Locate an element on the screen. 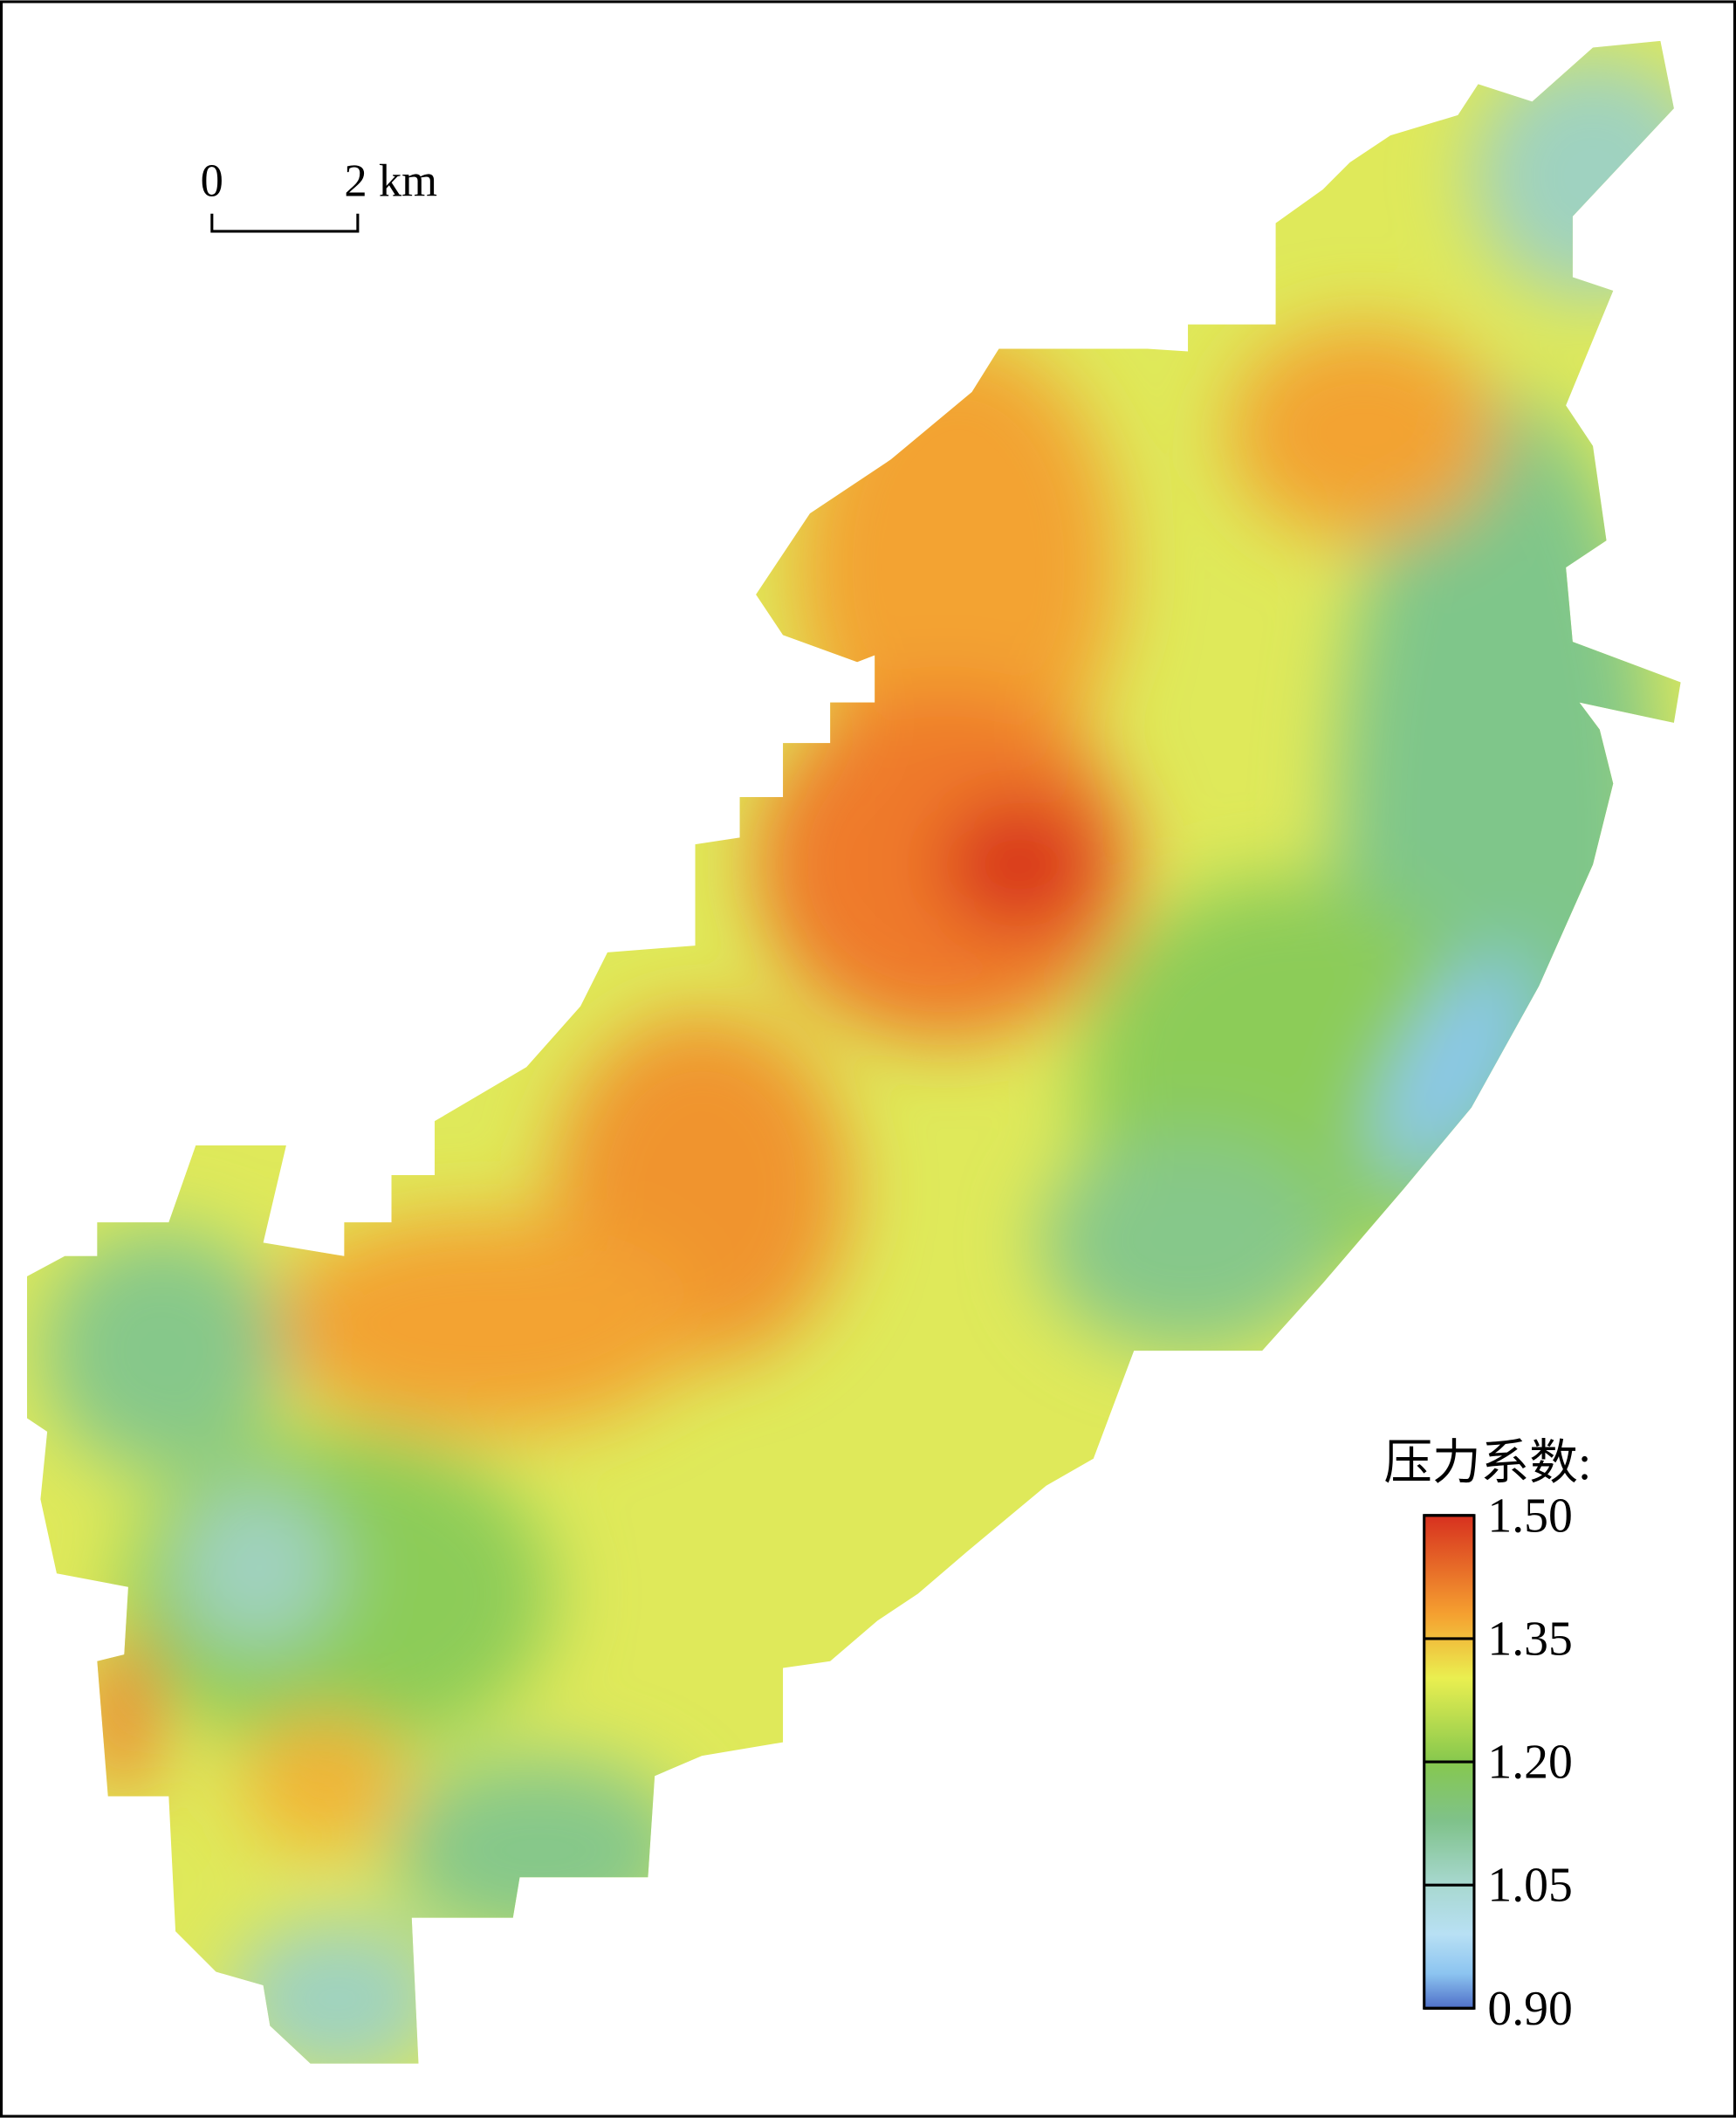 Image resolution: width=1736 pixels, height=2118 pixels. legend-tick-label: 1.50 is located at coordinates (1529, 1516).